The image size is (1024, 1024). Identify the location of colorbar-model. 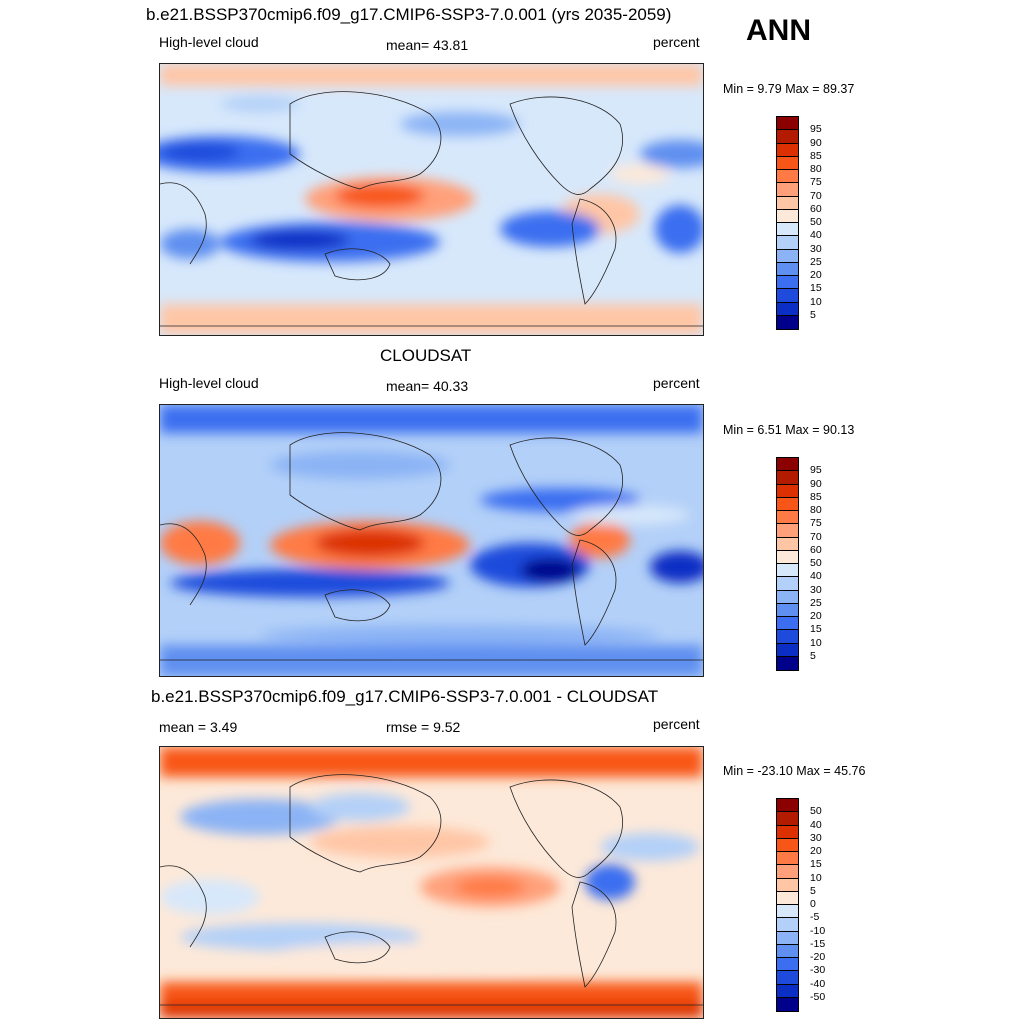
(787, 223).